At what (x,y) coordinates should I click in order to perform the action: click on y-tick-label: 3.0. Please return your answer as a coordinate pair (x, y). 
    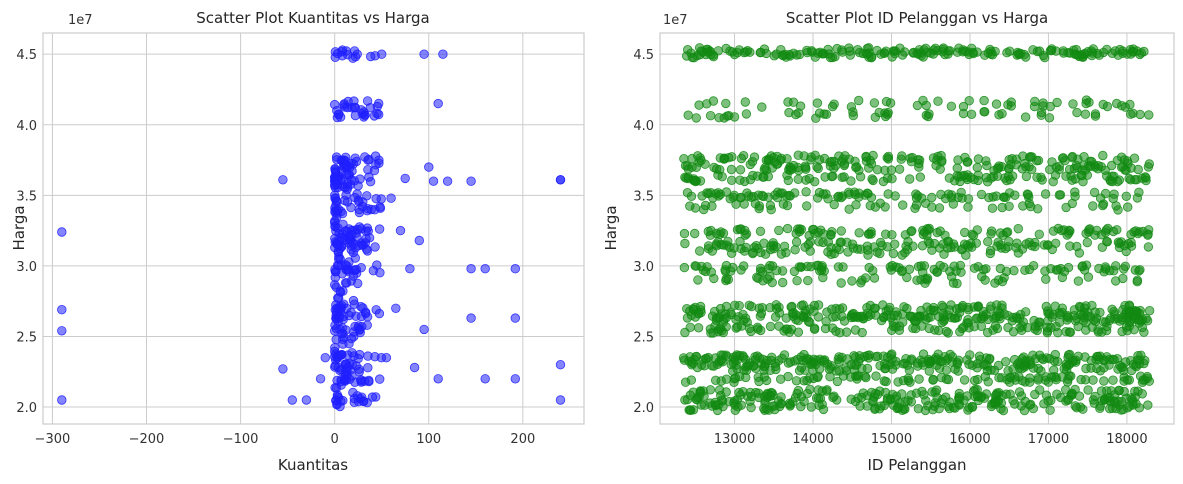
    Looking at the image, I should click on (643, 267).